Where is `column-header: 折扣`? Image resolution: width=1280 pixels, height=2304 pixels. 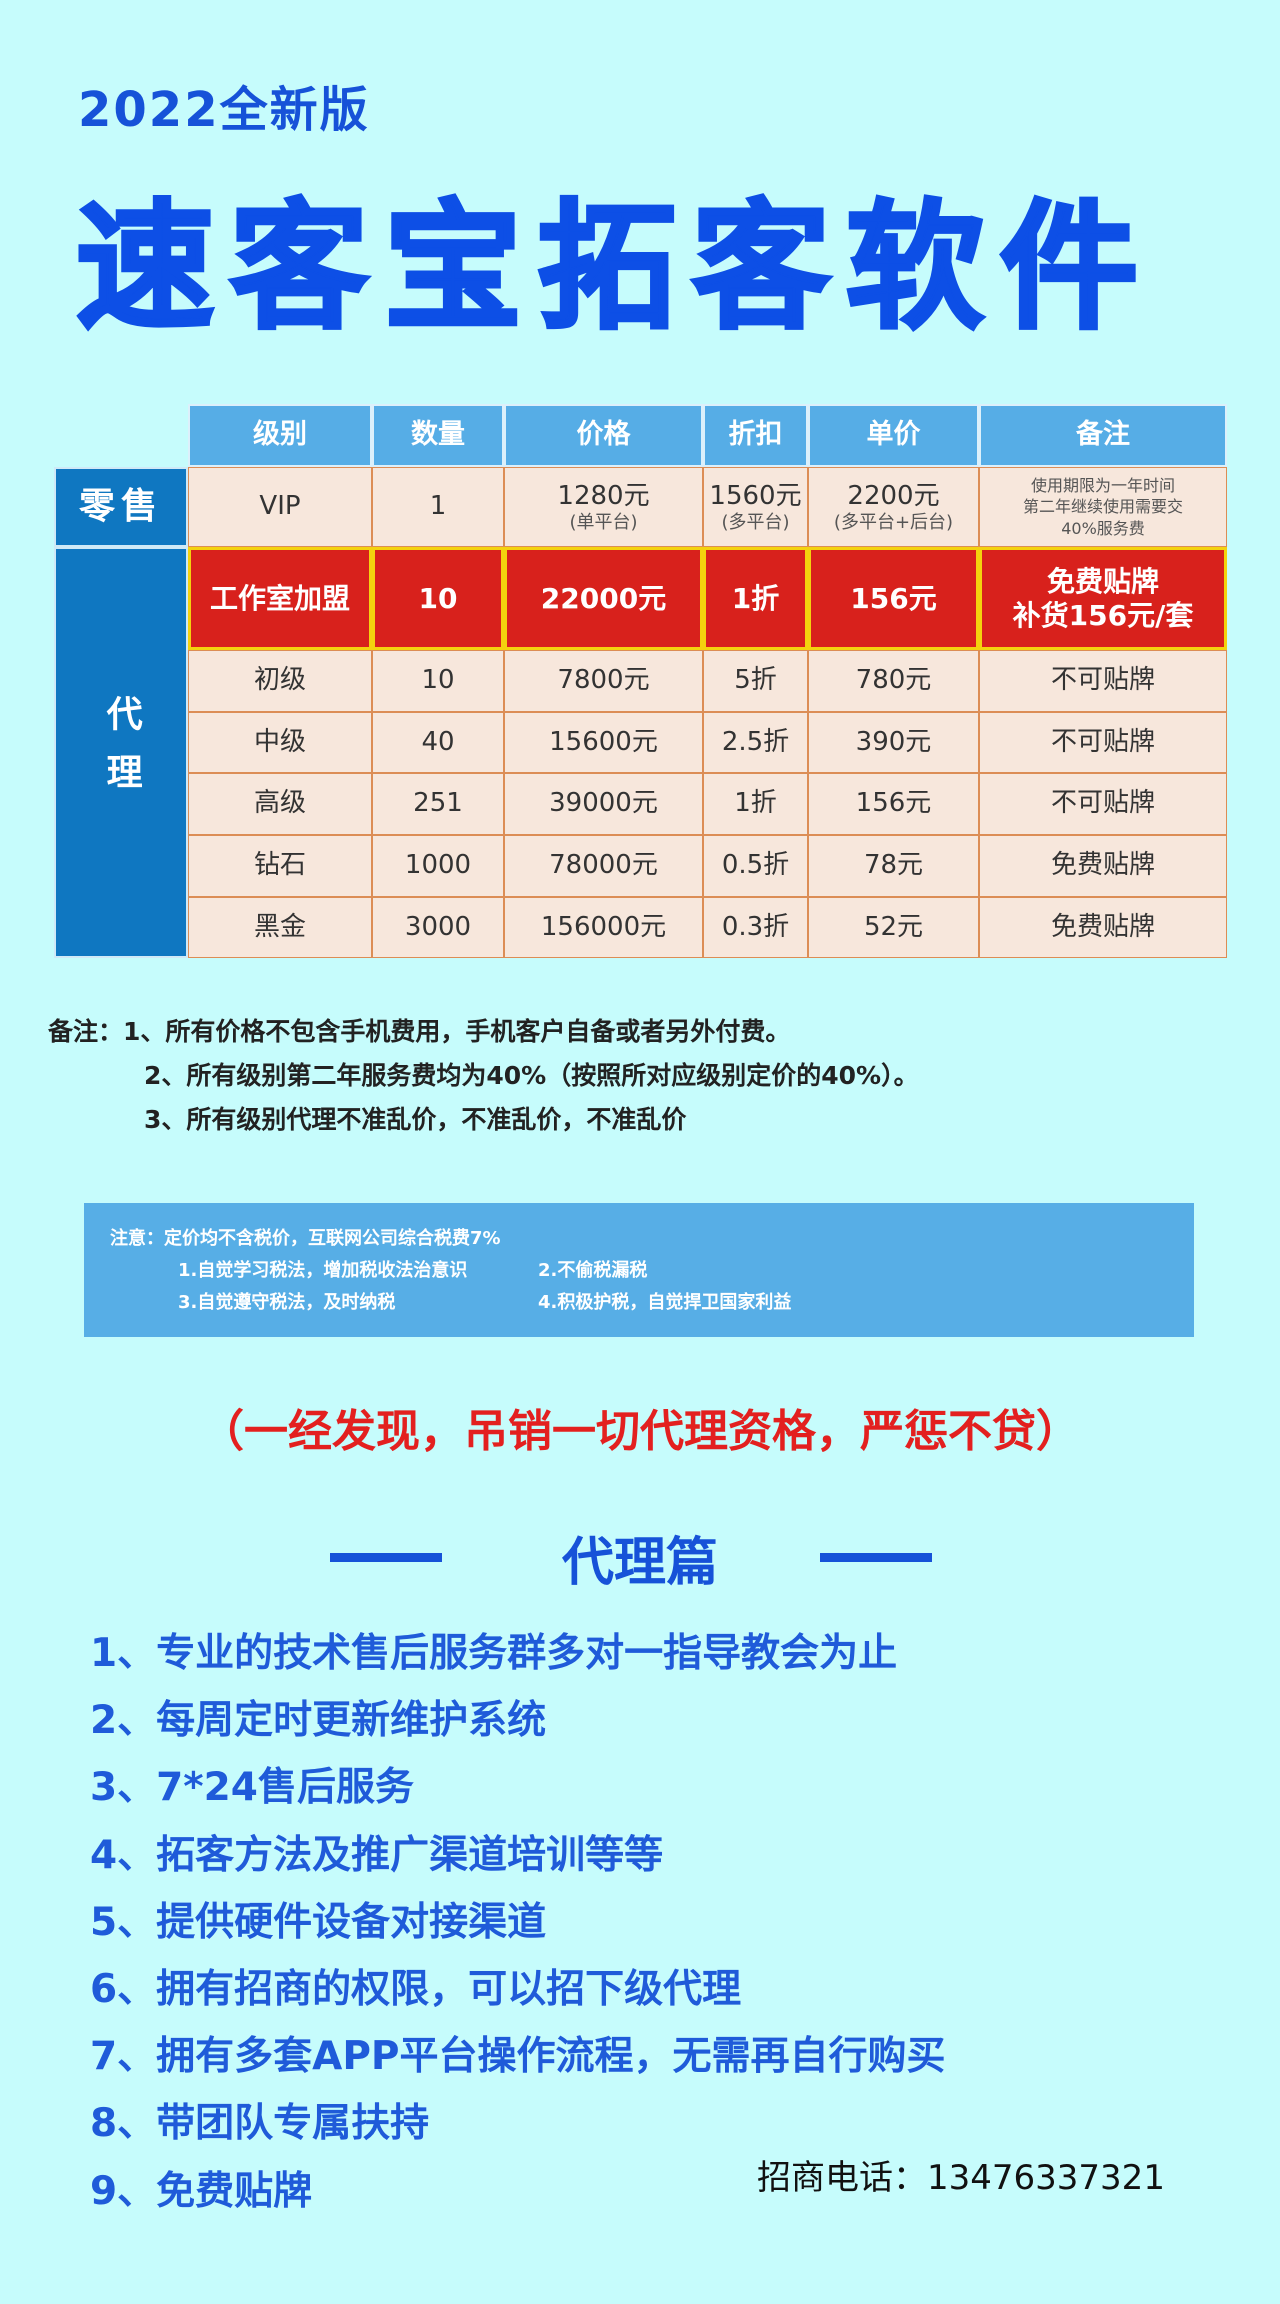
column-header: 折扣 is located at coordinates (755, 435).